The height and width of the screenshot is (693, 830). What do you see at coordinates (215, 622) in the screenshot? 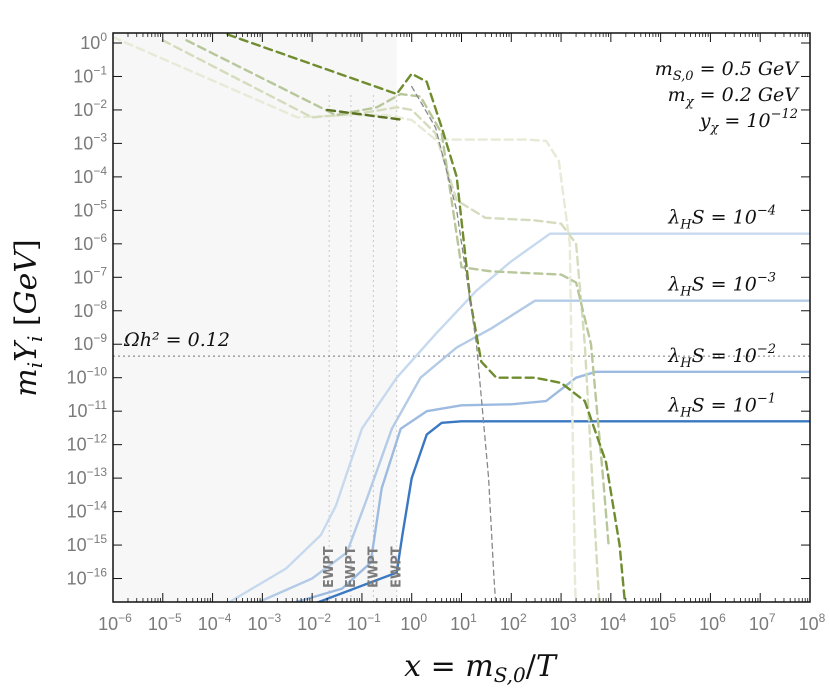
I see `x-tick-label: 10⁻⁴` at bounding box center [215, 622].